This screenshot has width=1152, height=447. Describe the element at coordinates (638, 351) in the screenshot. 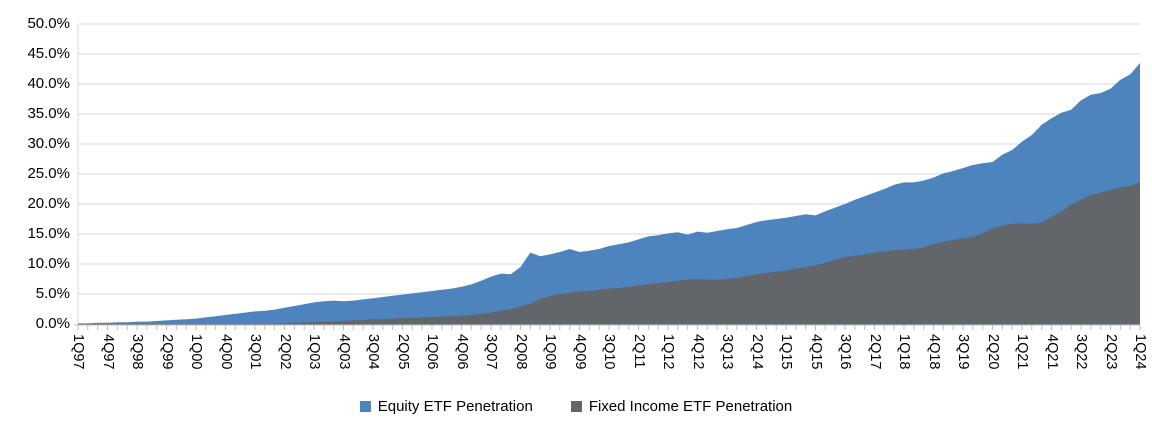

I see `x-tick-label: 2Q11` at that location.